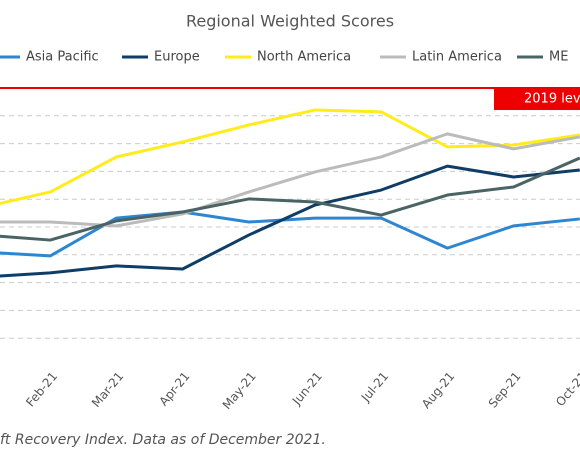 The width and height of the screenshot is (580, 460). I want to click on reference-label-box, so click(537, 99).